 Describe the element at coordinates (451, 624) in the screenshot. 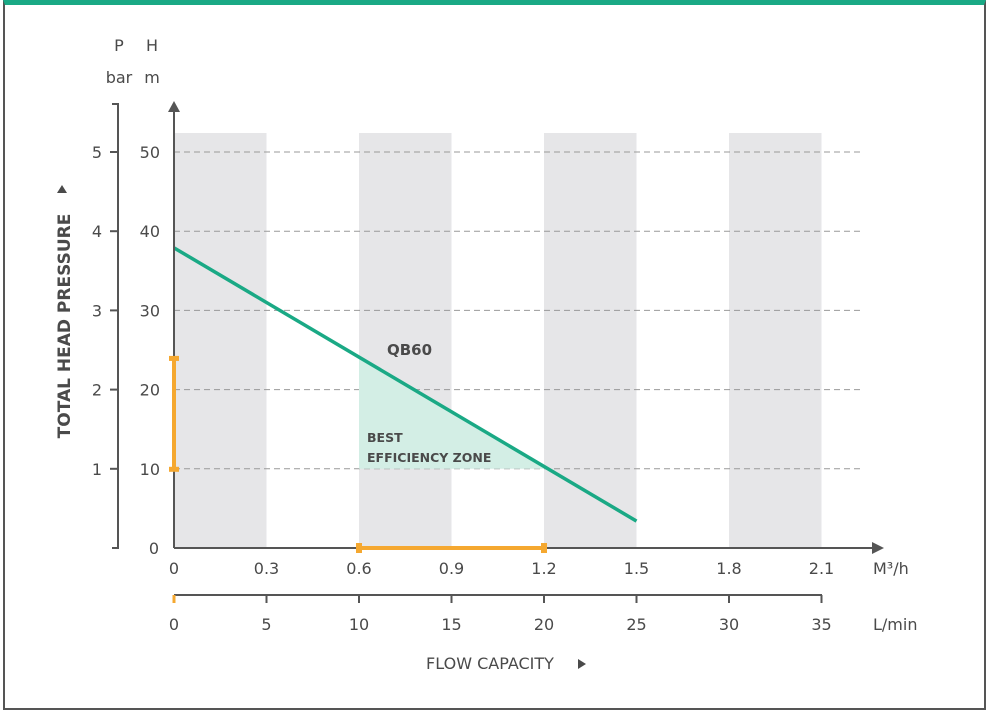

I see `x2-tick-label: 15` at that location.